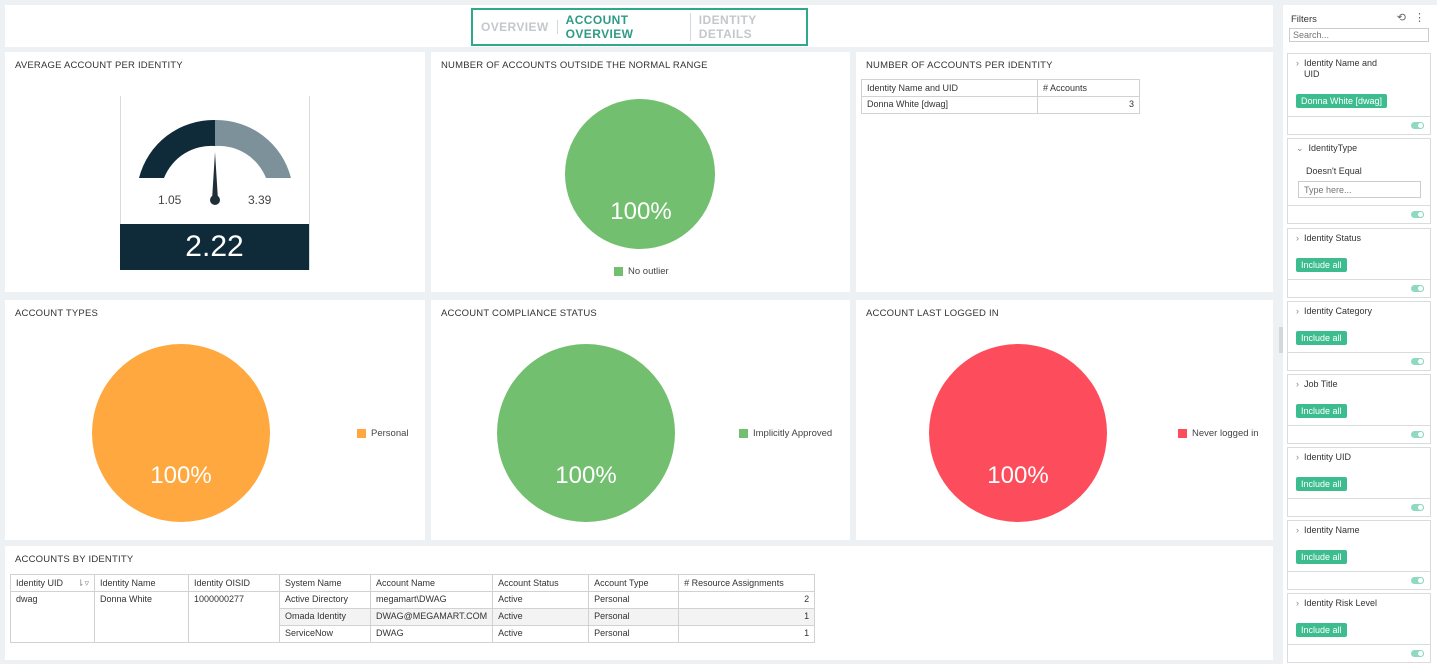 Image resolution: width=1437 pixels, height=664 pixels. Describe the element at coordinates (325, 583) in the screenshot. I see `column-header: System Name` at that location.